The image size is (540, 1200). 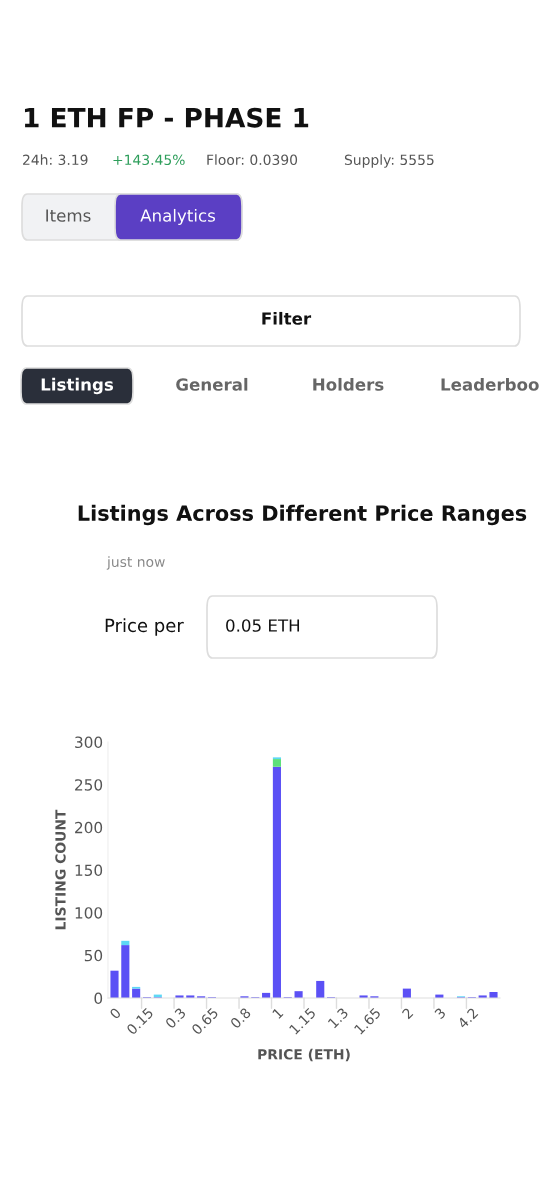 What do you see at coordinates (55, 160) in the screenshot?
I see `text: 24h: 3.19` at bounding box center [55, 160].